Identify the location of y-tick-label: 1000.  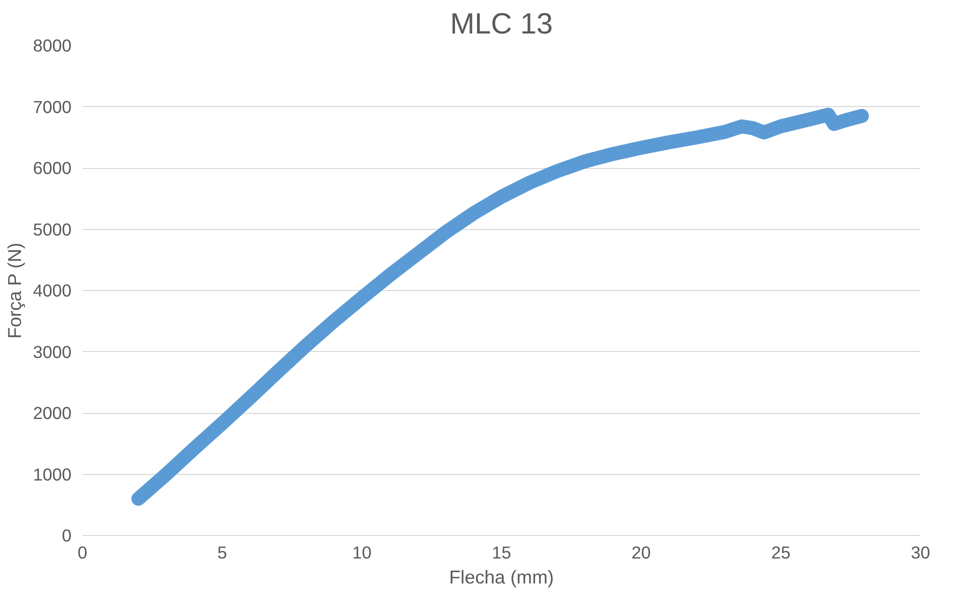
(52, 474).